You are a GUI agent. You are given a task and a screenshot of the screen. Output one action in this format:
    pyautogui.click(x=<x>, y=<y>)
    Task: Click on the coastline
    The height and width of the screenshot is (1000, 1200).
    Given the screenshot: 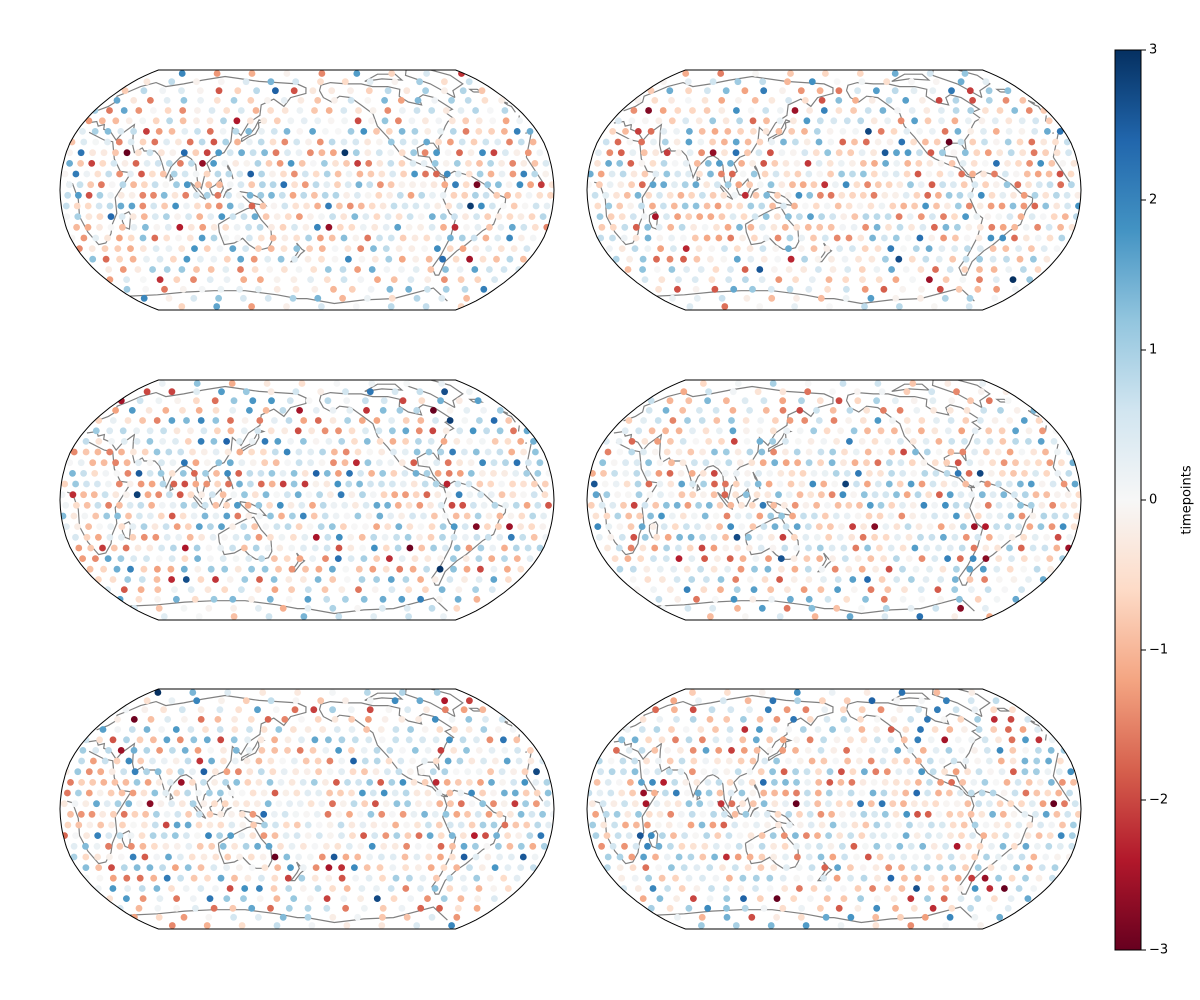 What is the action you would take?
    pyautogui.click(x=126, y=220)
    